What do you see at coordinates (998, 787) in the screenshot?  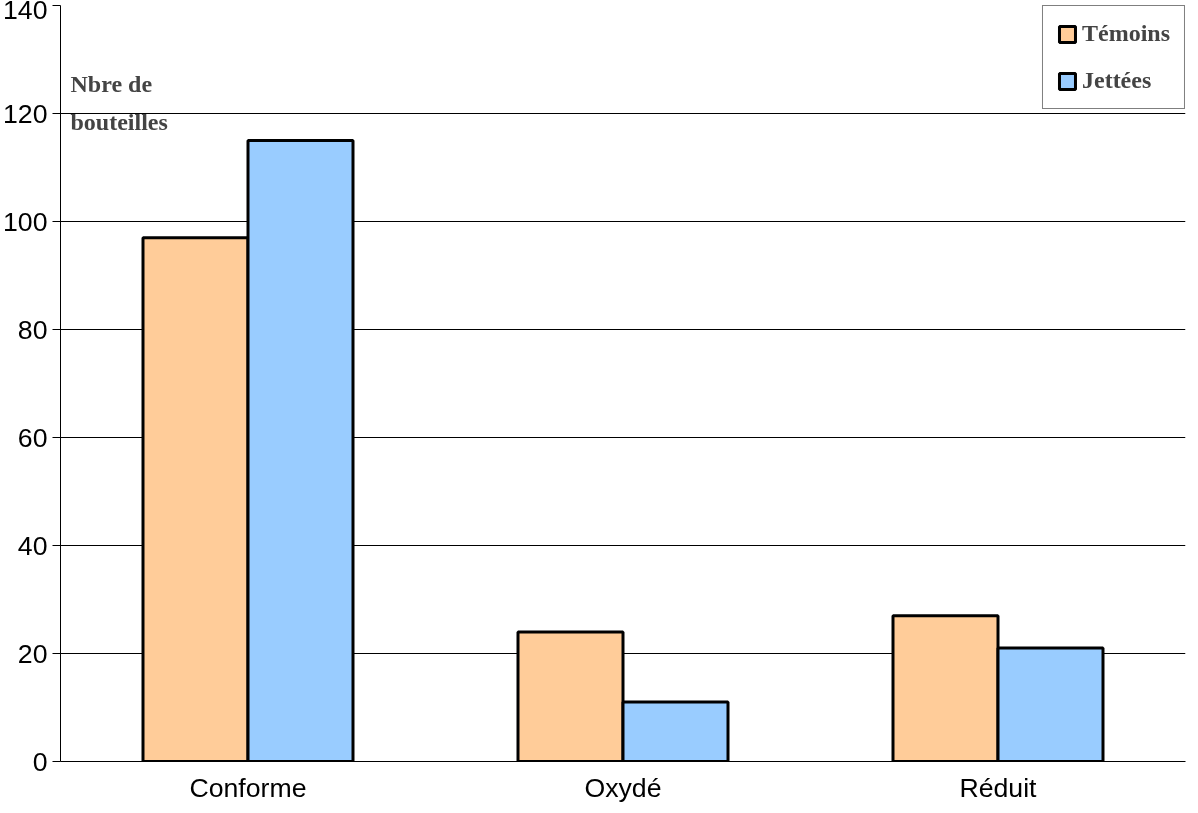 I see `x-tick-label: Réduit` at bounding box center [998, 787].